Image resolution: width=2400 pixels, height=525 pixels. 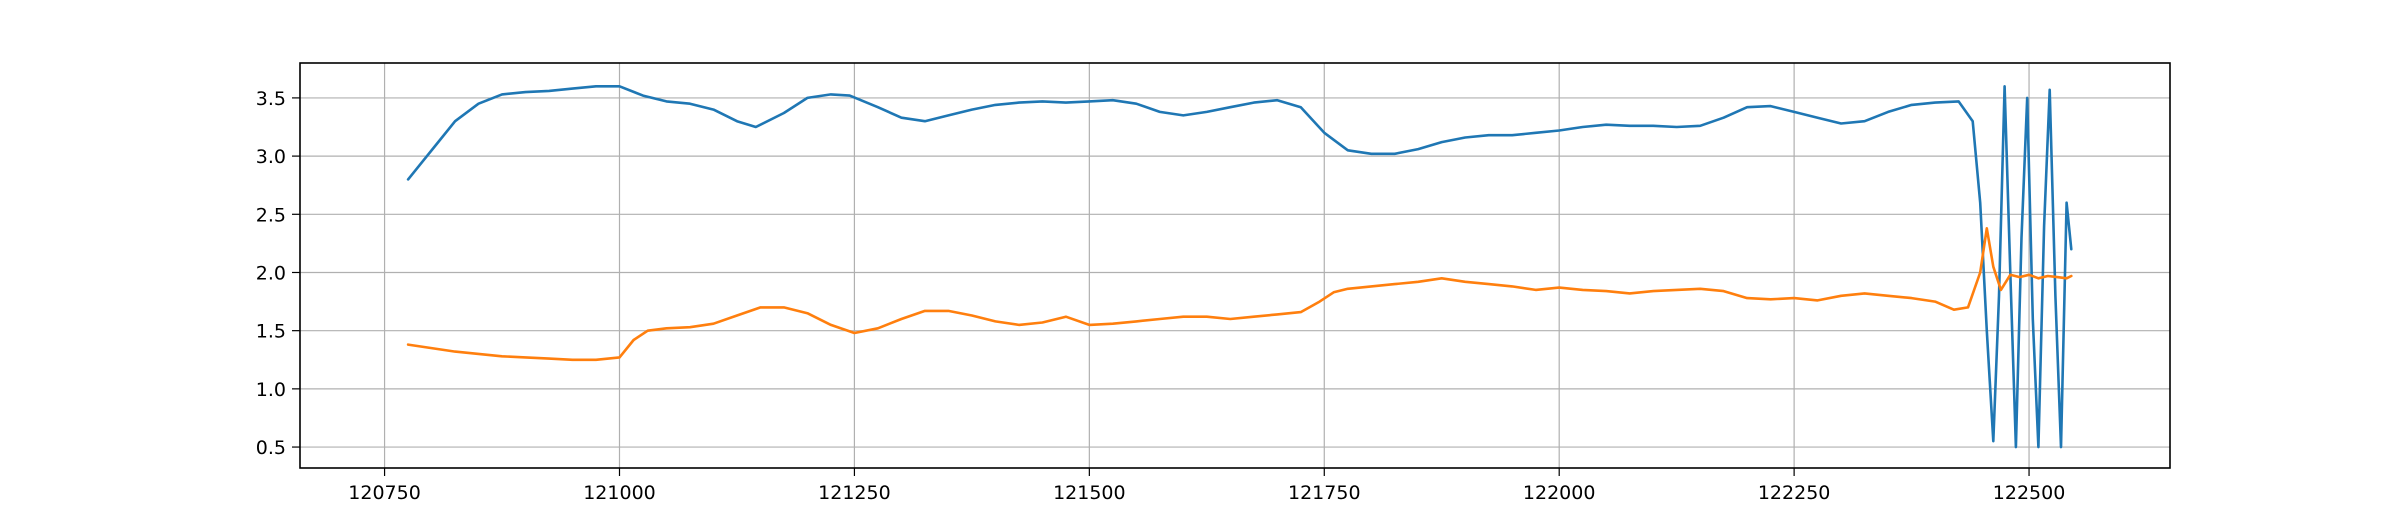 What do you see at coordinates (384, 493) in the screenshot?
I see `x-tick-label: 120750` at bounding box center [384, 493].